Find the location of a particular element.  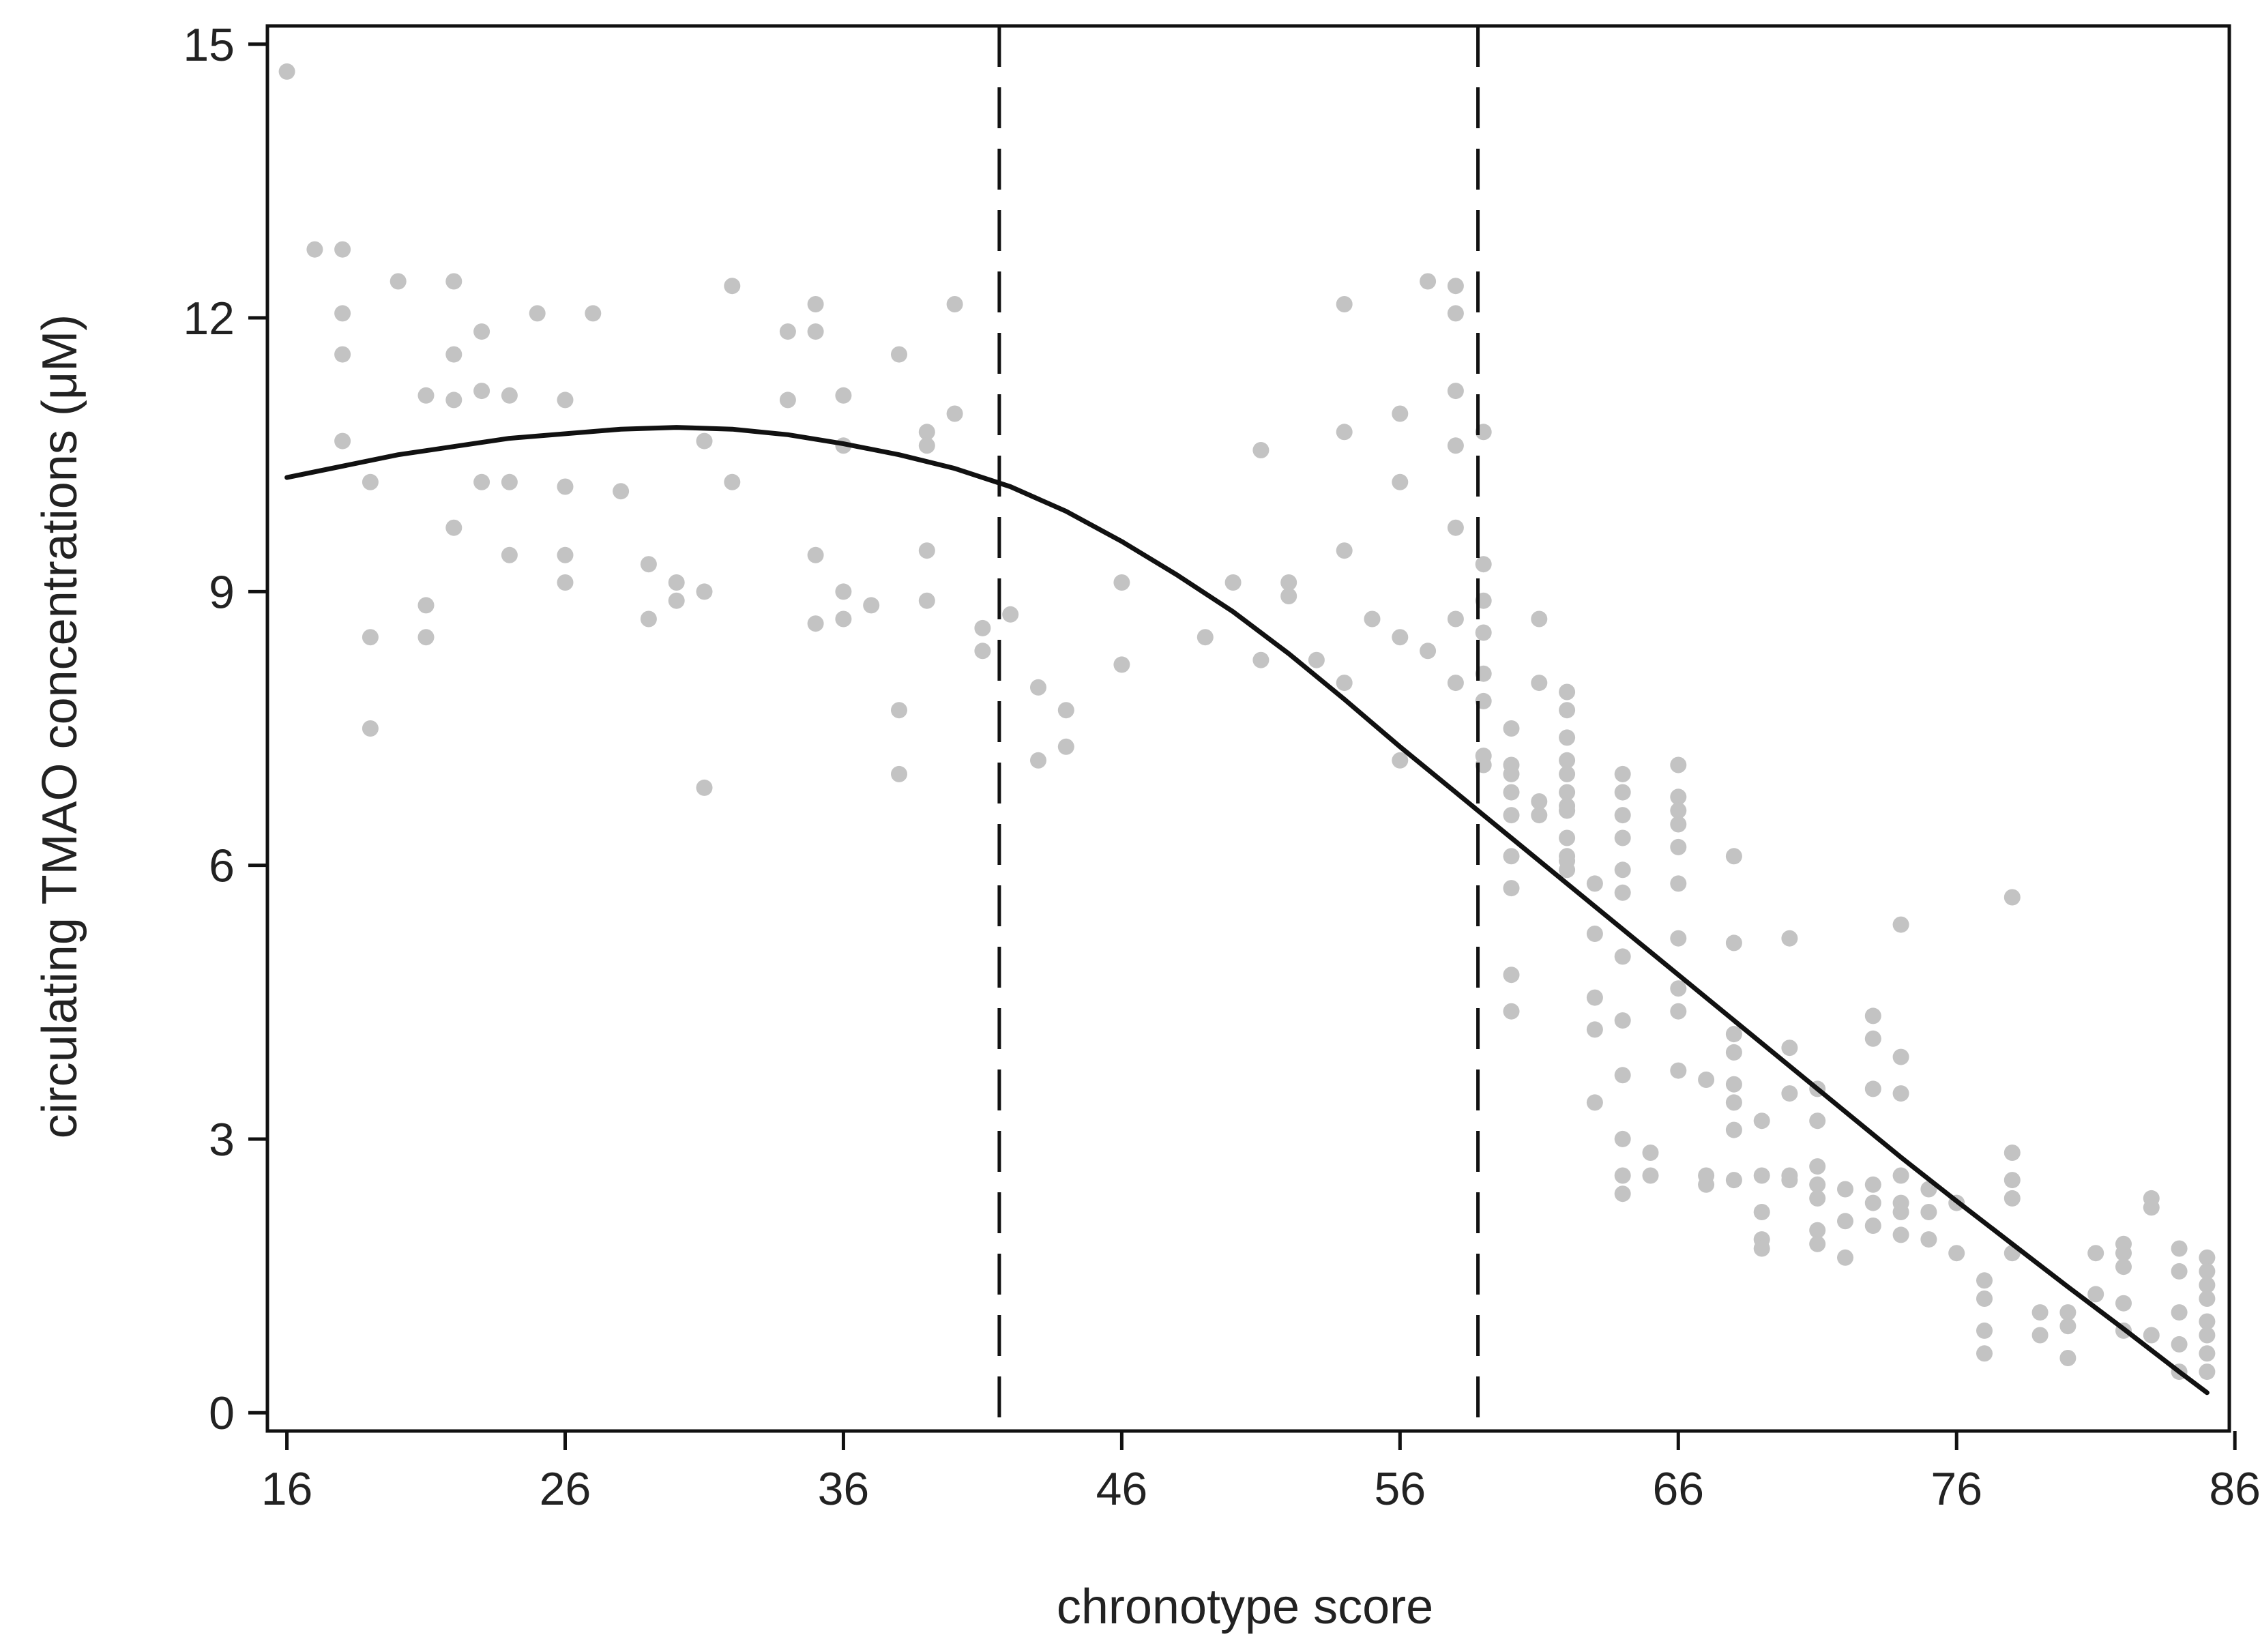

x-axis-ticks: 16 26 36 46 56 66 76 86 is located at coordinates (1260, 1473).